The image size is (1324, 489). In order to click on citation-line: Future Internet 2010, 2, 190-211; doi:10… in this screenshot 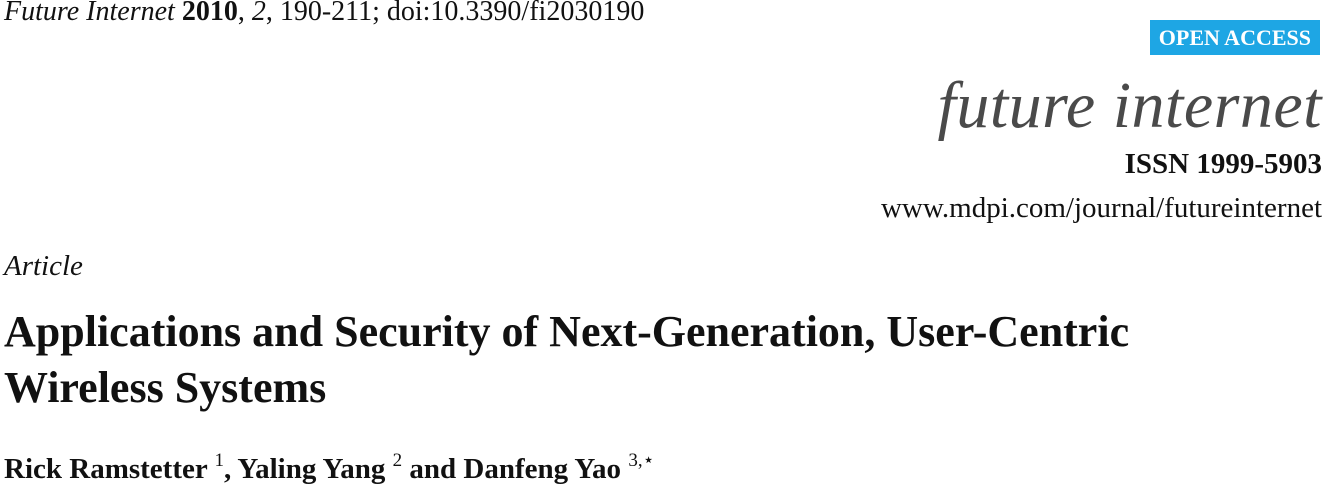, I will do `click(324, 15)`.